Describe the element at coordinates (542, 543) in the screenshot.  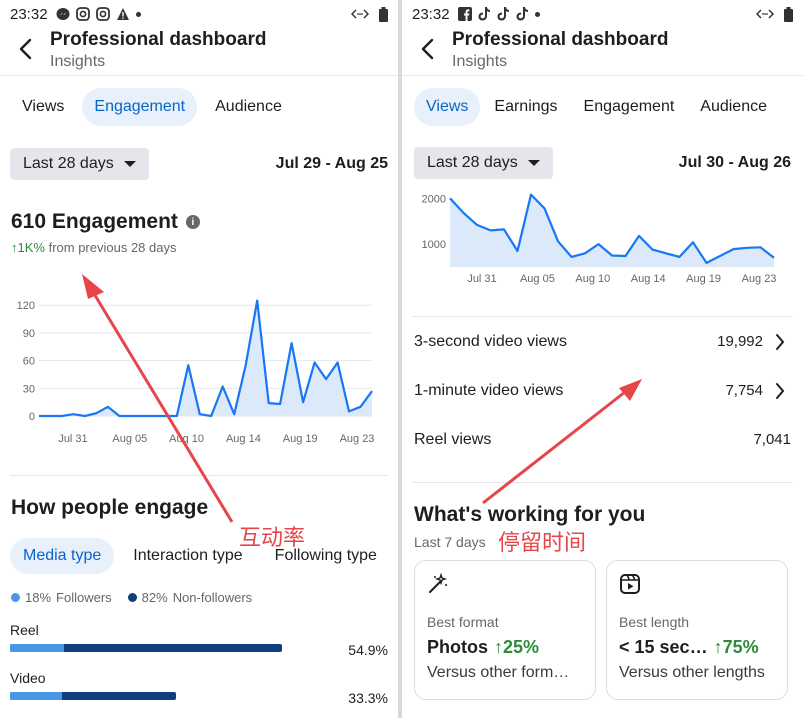
I see `annotation-dwell-time: 停留时间` at that location.